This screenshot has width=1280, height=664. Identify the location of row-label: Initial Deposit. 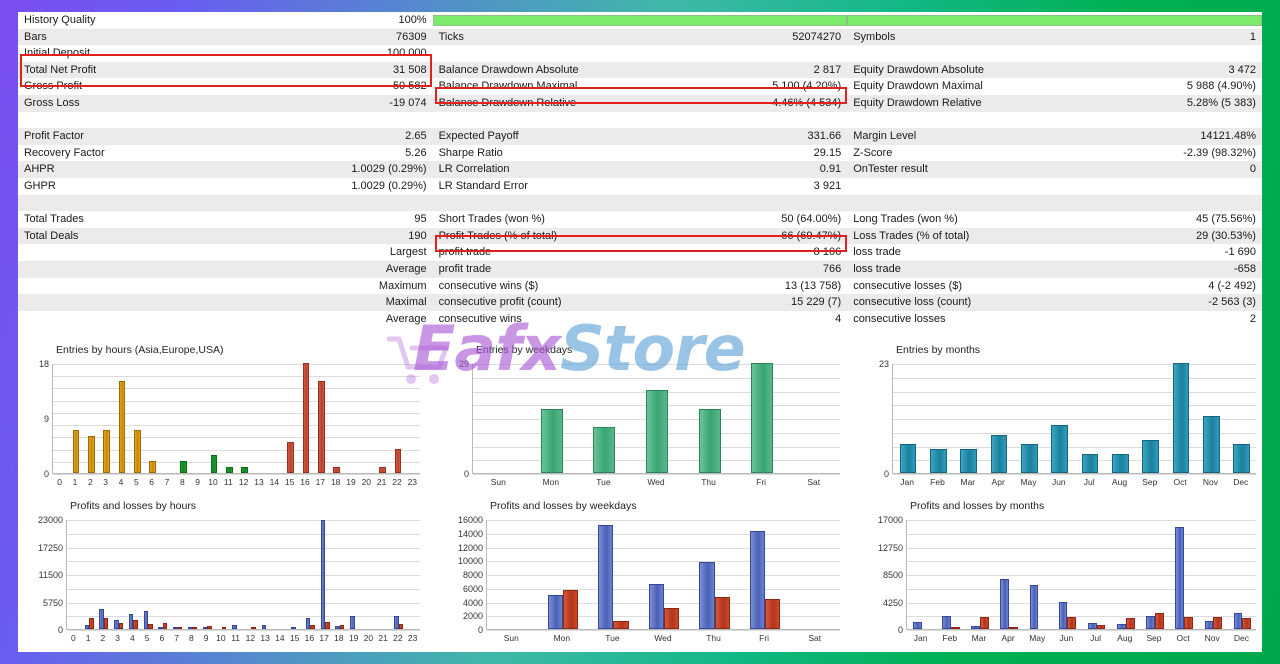
(57, 53).